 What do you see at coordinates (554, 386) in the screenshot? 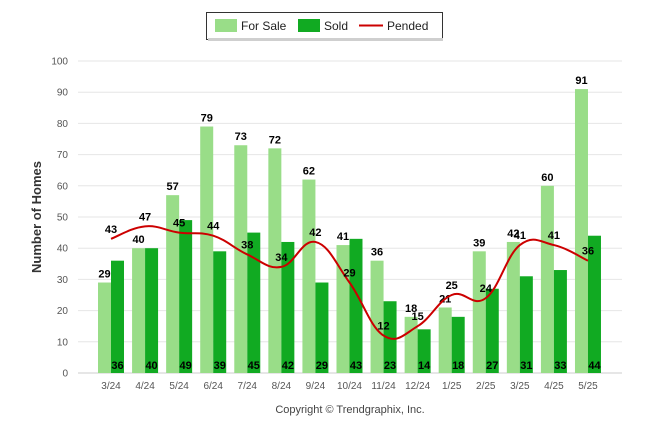
I see `x-tick-label: 4/25` at bounding box center [554, 386].